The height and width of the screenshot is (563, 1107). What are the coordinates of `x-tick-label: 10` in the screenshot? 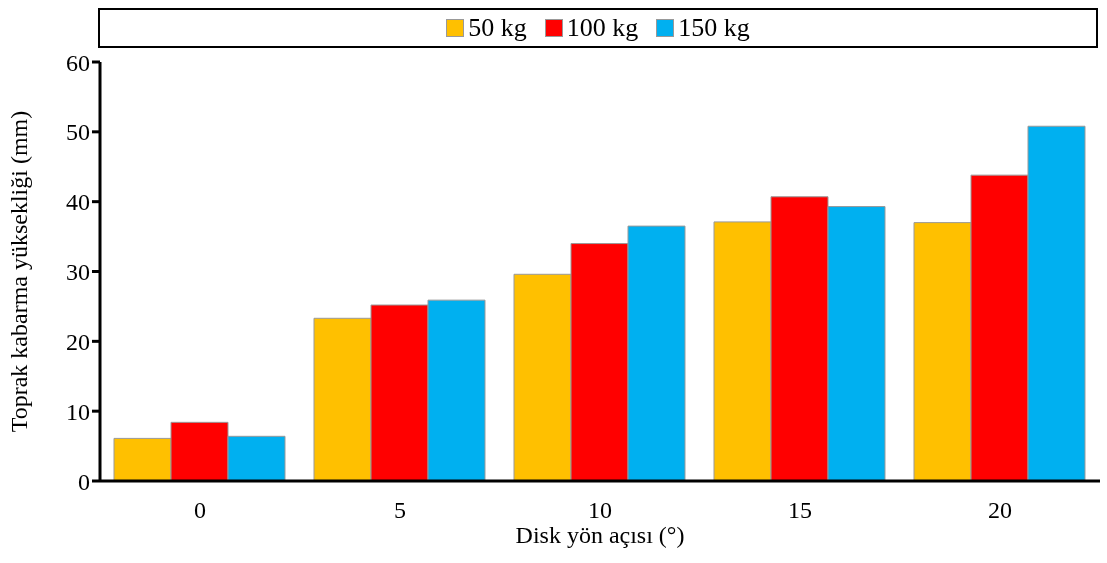 It's located at (600, 510).